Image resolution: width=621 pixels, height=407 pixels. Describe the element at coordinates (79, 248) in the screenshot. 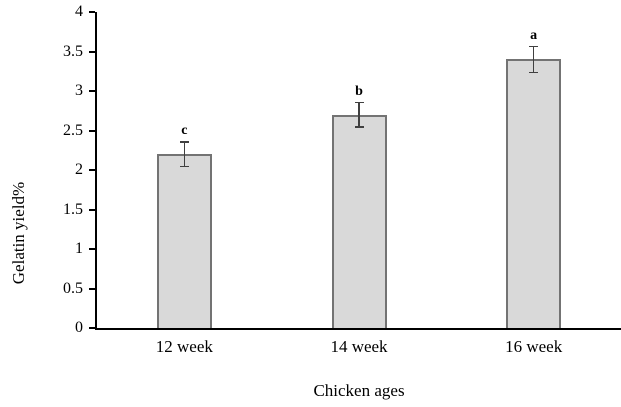

I see `y-tick-label: 1` at that location.